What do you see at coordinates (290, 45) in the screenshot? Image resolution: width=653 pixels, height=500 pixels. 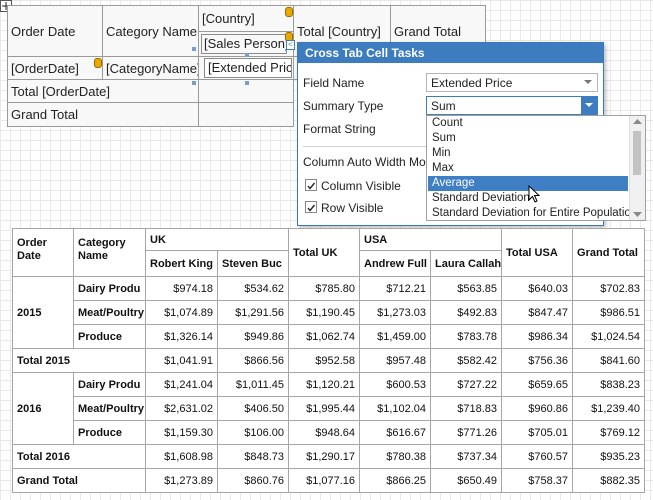 I see `smart-tag: <` at bounding box center [290, 45].